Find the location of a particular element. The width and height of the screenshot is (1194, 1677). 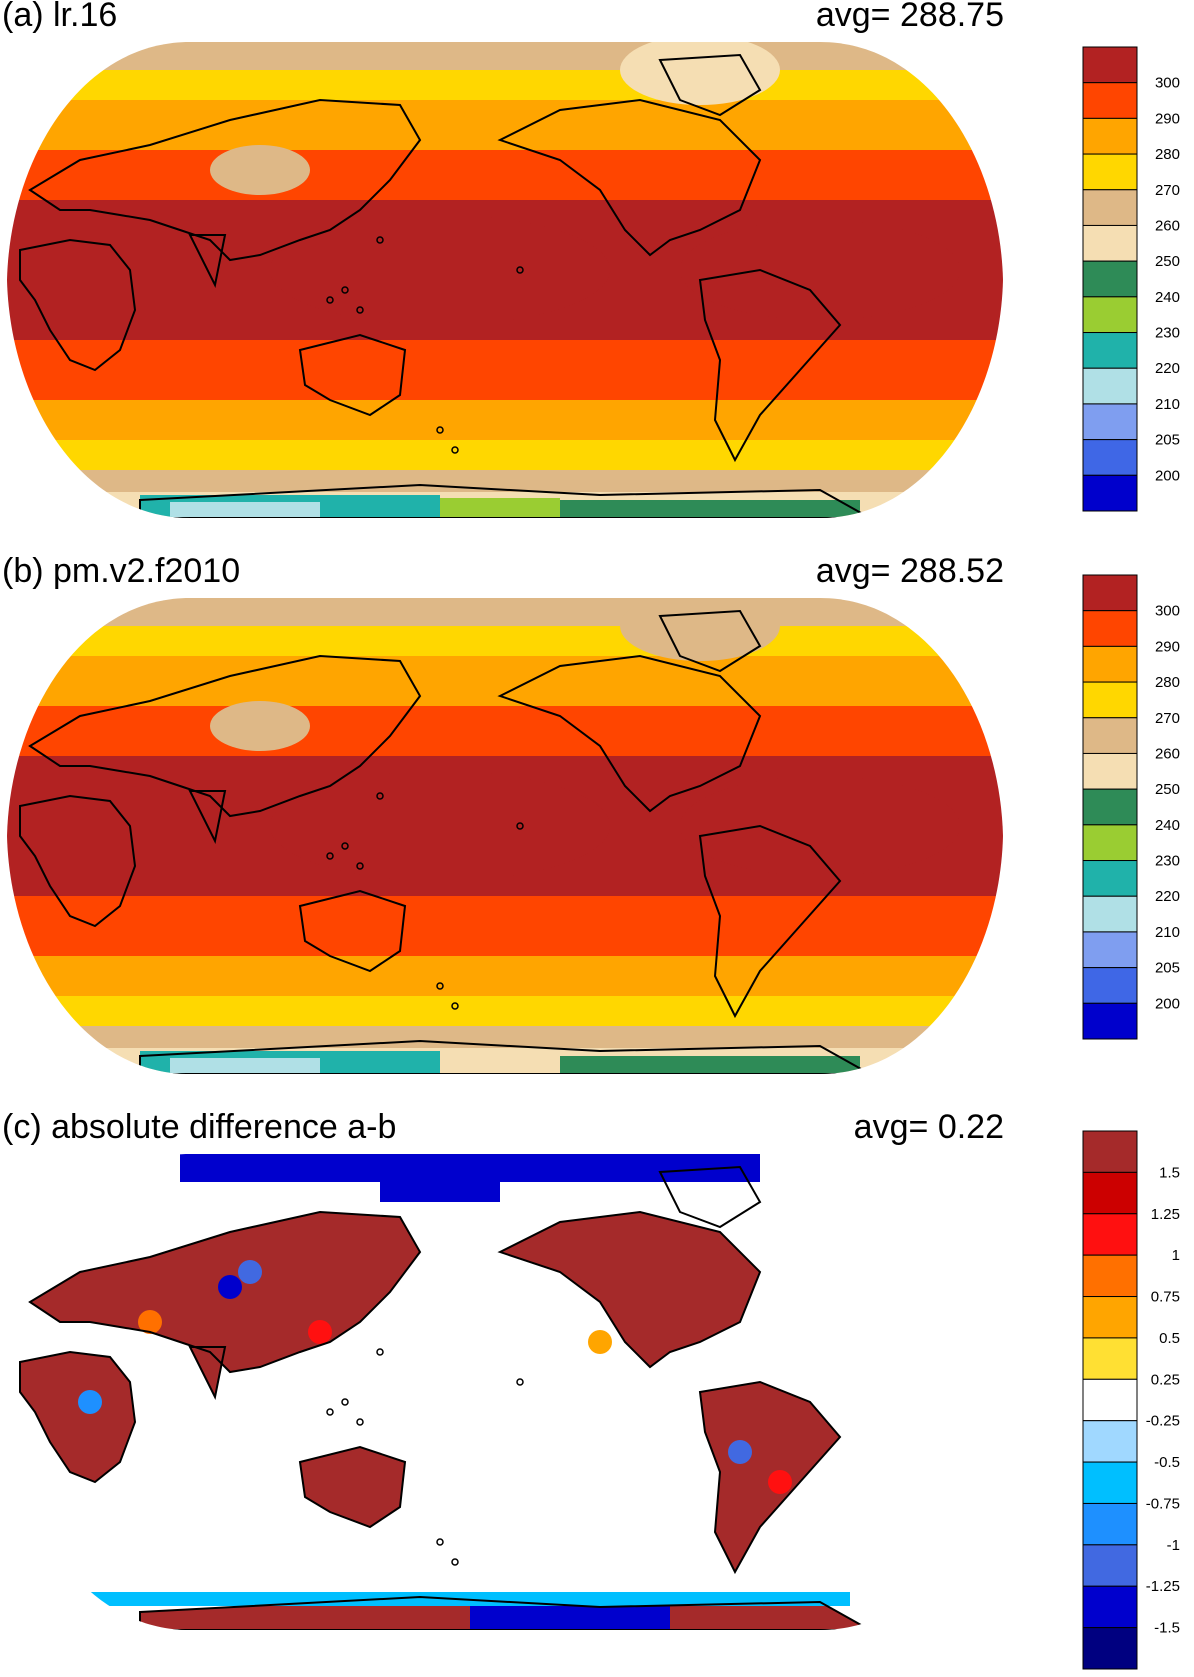

colorbar-tick-label: -1.25 is located at coordinates (1163, 1586).